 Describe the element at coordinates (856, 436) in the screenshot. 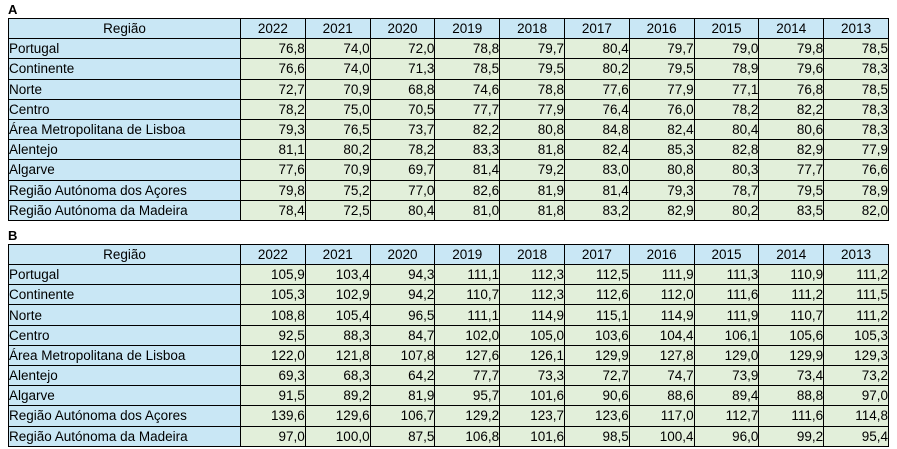

I see `value-cell: 95,4` at that location.